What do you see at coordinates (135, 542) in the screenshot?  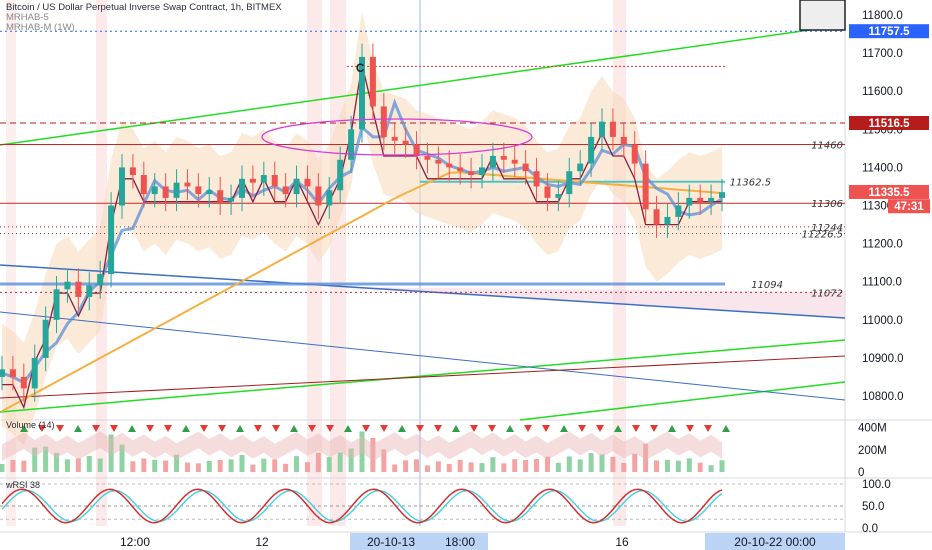 I see `time-label-0: 12:00` at bounding box center [135, 542].